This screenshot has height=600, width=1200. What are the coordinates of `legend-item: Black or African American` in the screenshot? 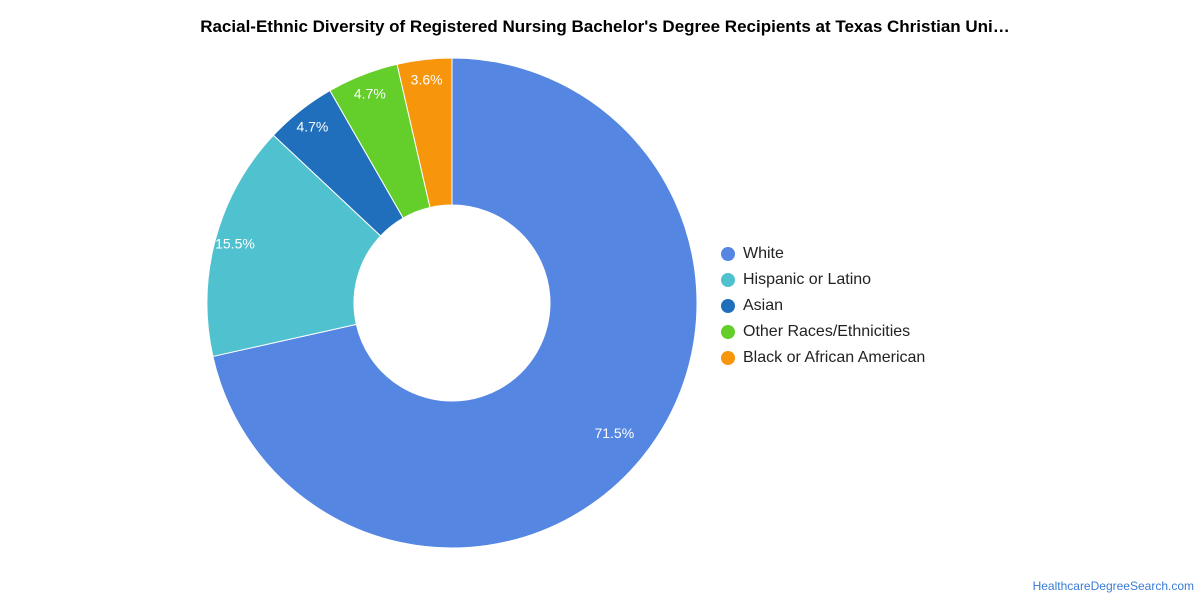 It's located at (823, 358).